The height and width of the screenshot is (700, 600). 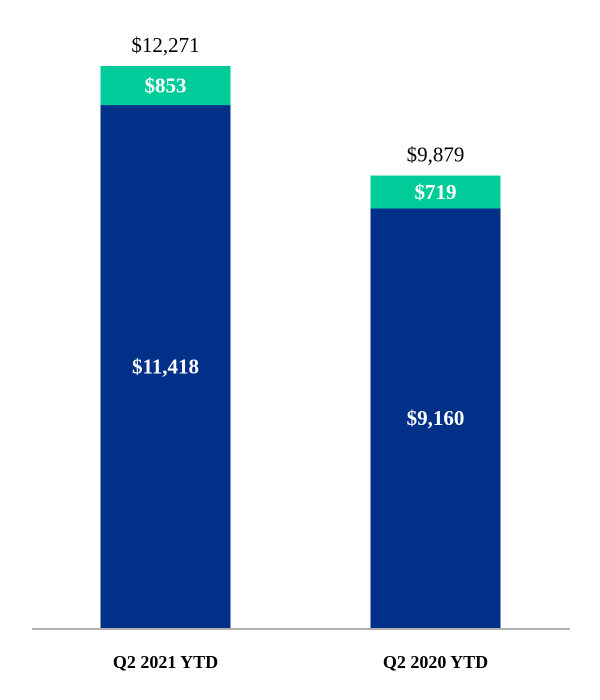 I want to click on segment-value-label: $11,418, so click(x=165, y=367).